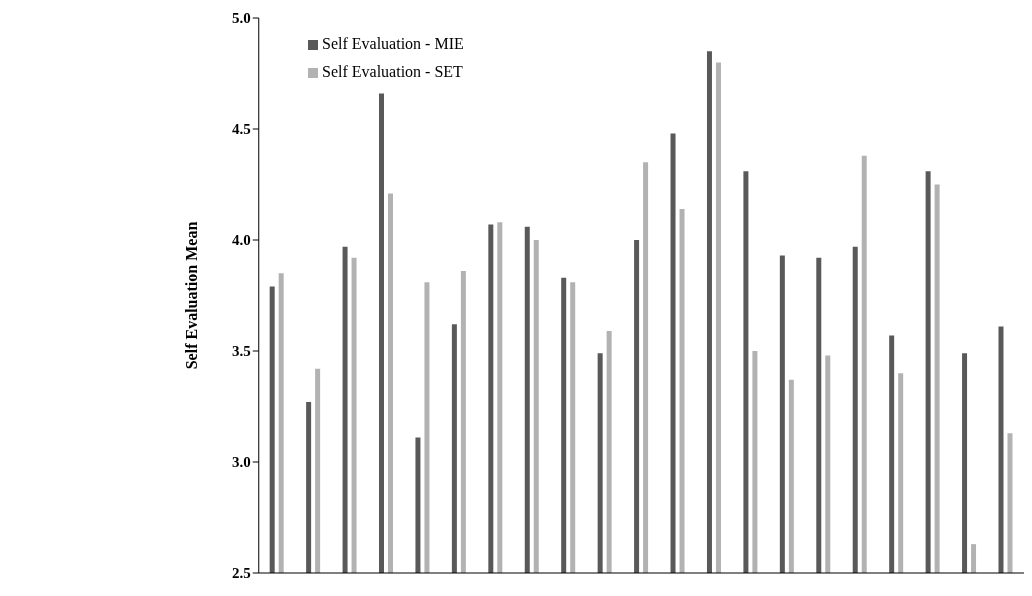 The width and height of the screenshot is (1032, 596). What do you see at coordinates (241, 351) in the screenshot?
I see `y-tick-label: 3.5` at bounding box center [241, 351].